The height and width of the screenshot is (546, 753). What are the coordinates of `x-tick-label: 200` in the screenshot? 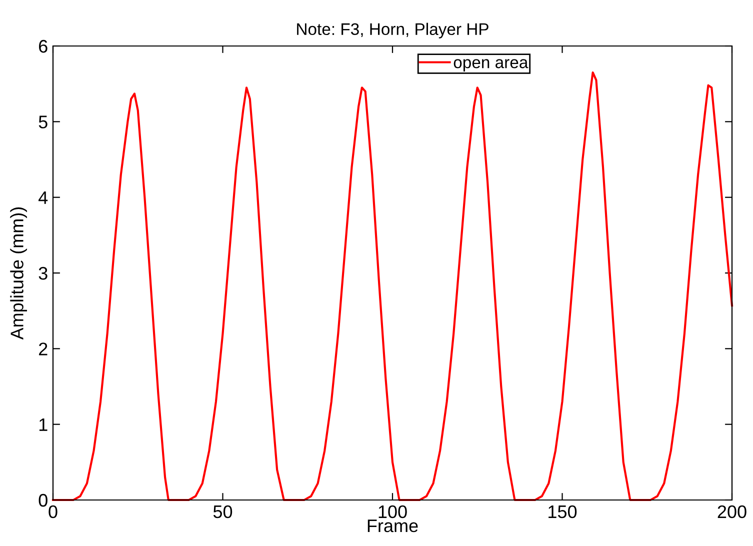 It's located at (732, 511).